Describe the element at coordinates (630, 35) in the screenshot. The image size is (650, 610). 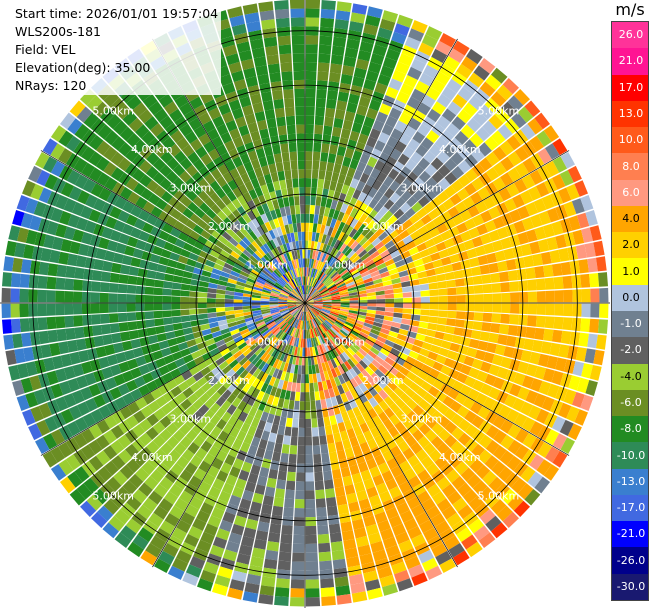
I see `colorbar-swatch` at that location.